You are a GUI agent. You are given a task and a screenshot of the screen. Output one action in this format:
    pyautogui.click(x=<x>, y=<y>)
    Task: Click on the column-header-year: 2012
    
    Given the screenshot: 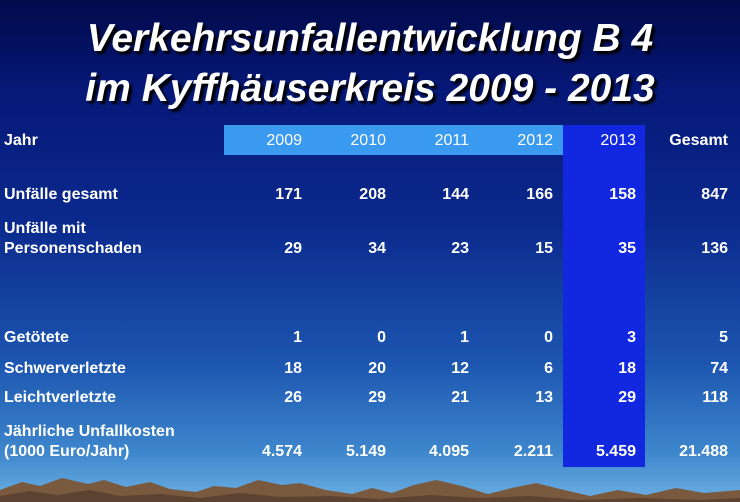 What is the action you would take?
    pyautogui.click(x=535, y=140)
    